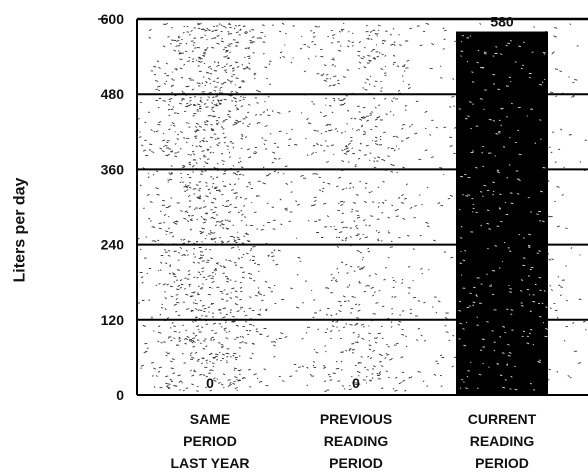 This screenshot has width=588, height=473. What do you see at coordinates (356, 383) in the screenshot?
I see `data-label-1: 0` at bounding box center [356, 383].